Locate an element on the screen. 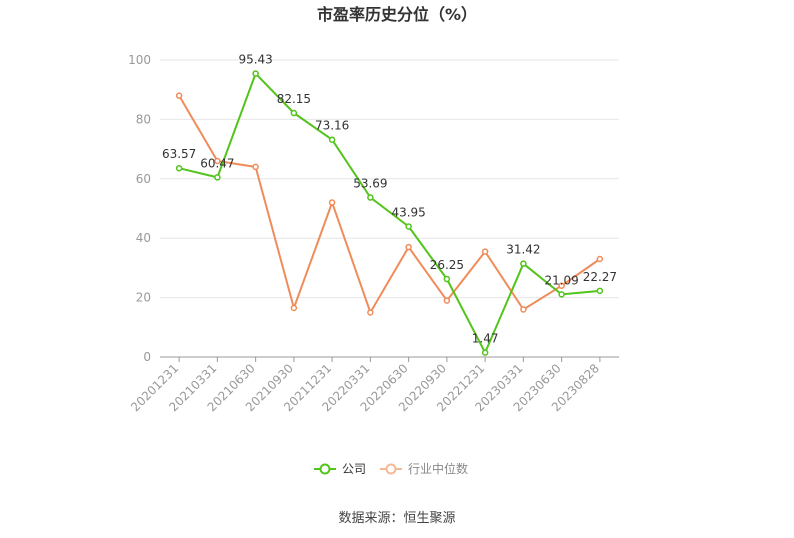 Image resolution: width=794 pixels, height=538 pixels. legend: 公司 行业中位数 is located at coordinates (391, 468).